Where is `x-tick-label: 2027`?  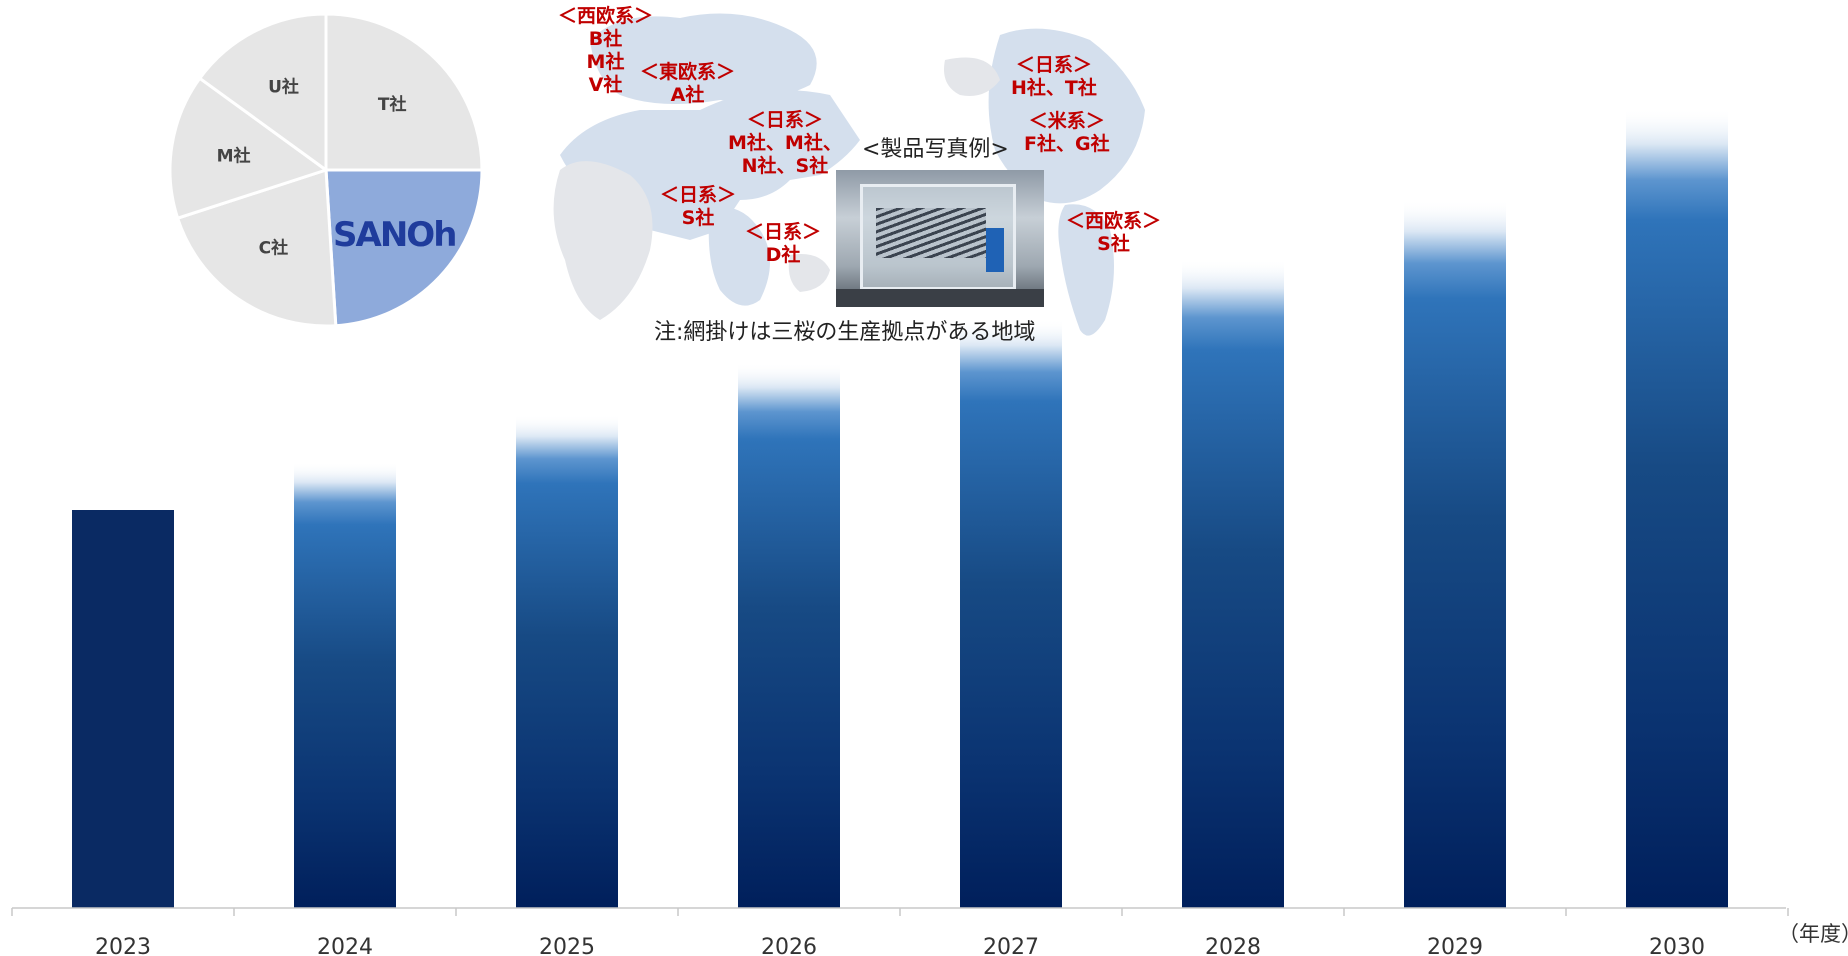 x-tick-label: 2027 is located at coordinates (1011, 945).